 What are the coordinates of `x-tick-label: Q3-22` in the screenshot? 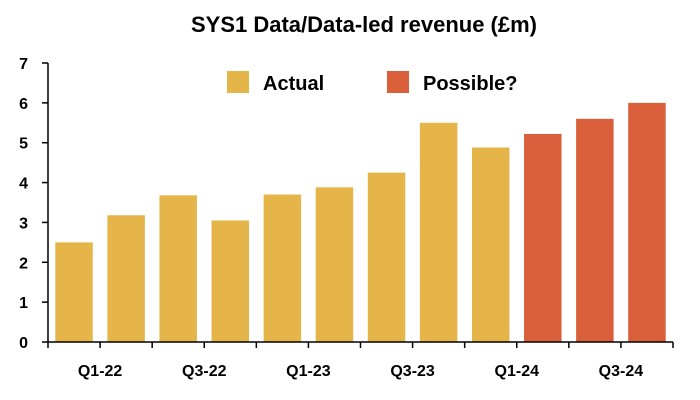 It's located at (204, 371).